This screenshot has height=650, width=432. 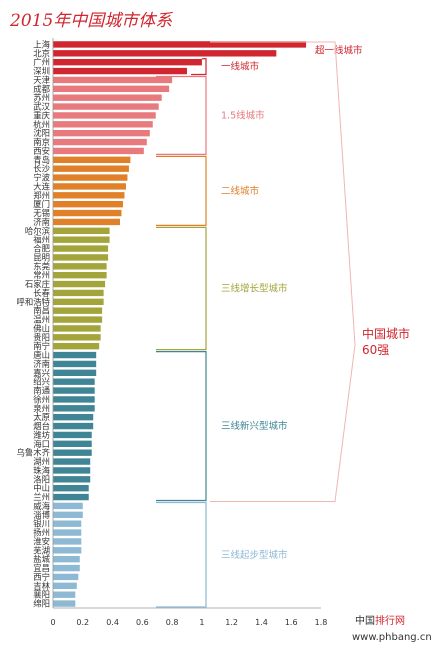 What do you see at coordinates (41, 391) in the screenshot?
I see `category-label: 南通` at bounding box center [41, 391].